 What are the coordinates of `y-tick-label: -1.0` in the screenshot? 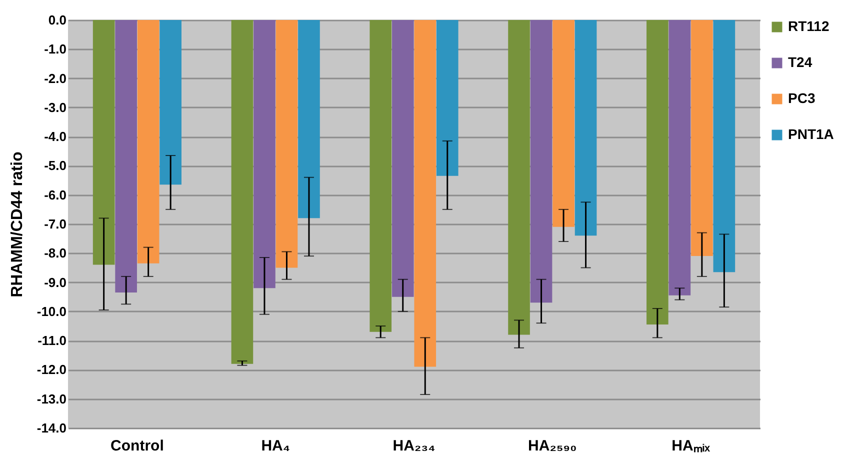 It's located at (55, 49).